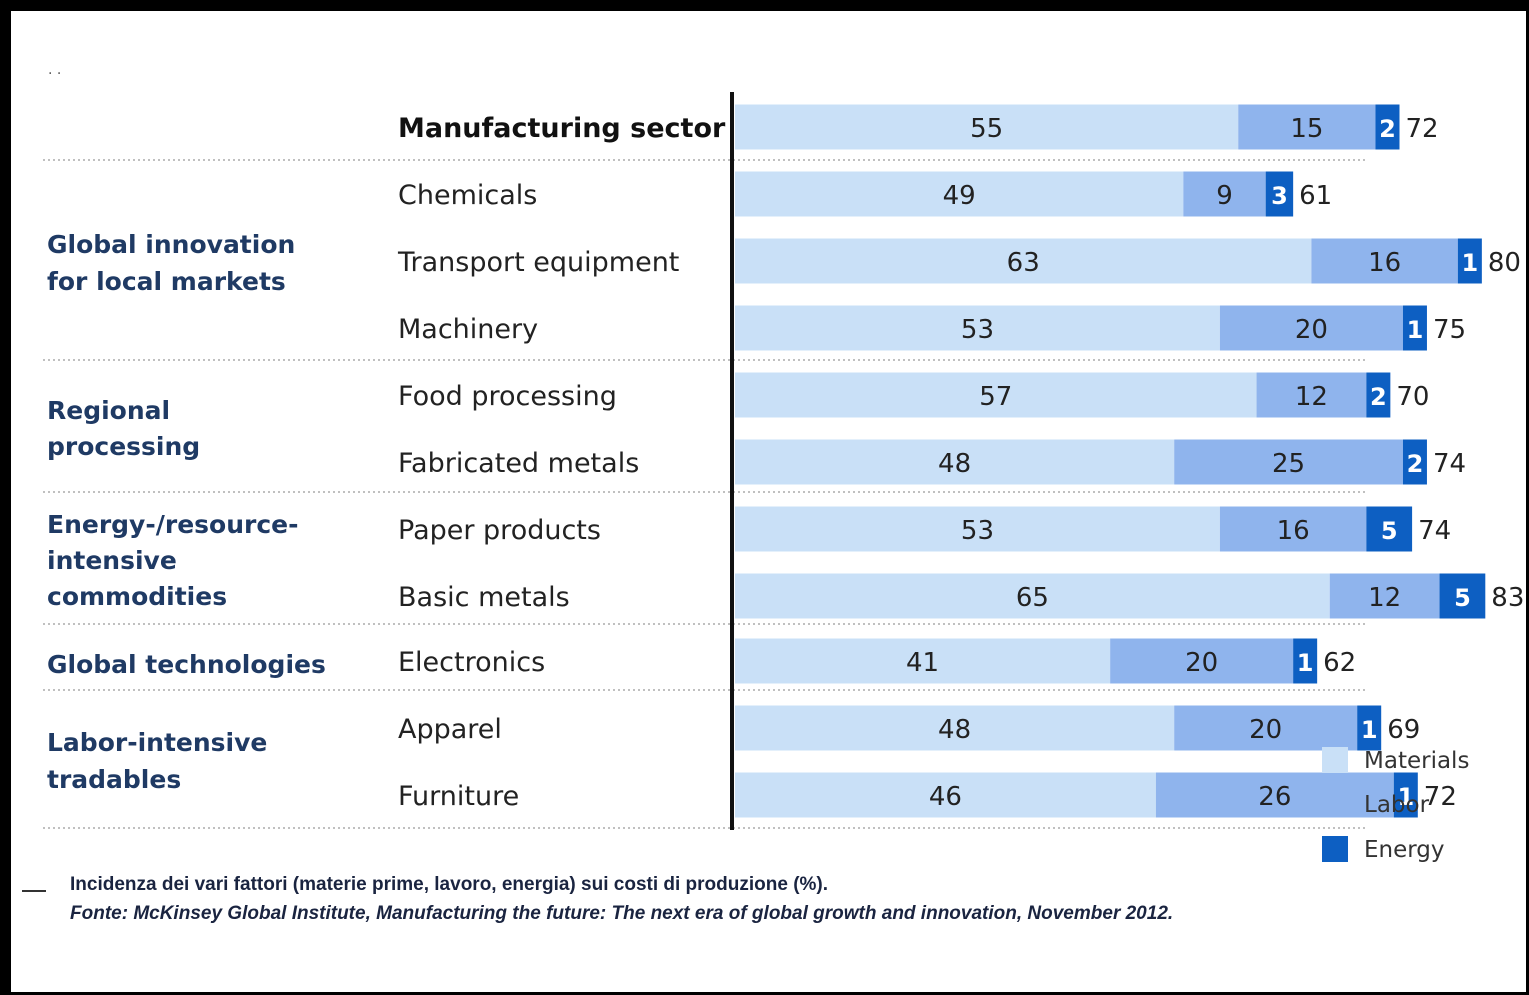 The image size is (1529, 995). Describe the element at coordinates (467, 195) in the screenshot. I see `row-label-1: Chemicals` at that location.